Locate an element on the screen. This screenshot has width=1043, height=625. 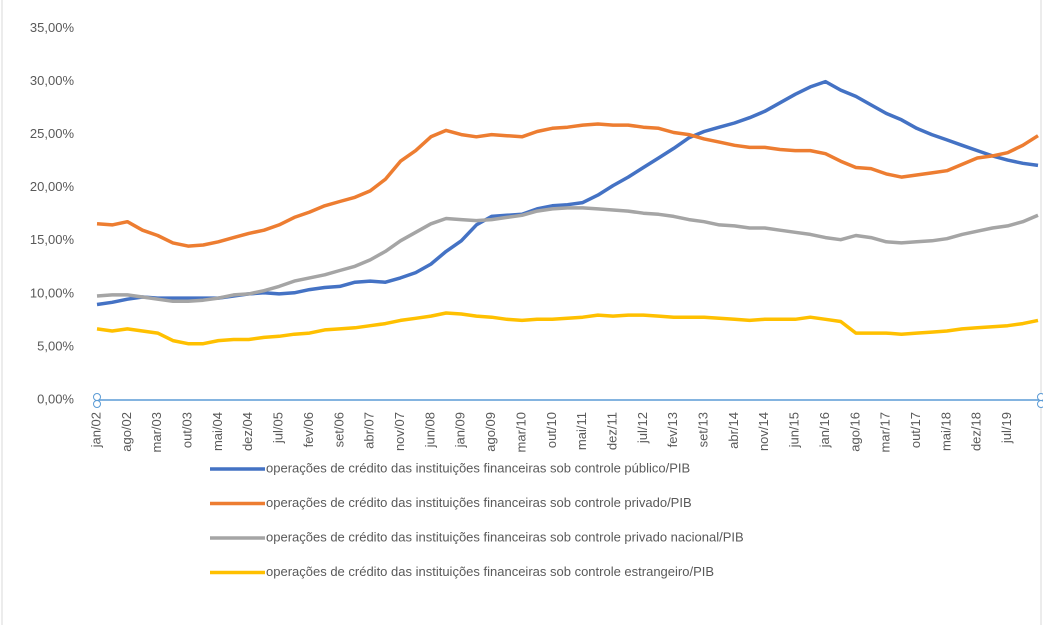
y-tick-label: 15,00% is located at coordinates (52, 239).